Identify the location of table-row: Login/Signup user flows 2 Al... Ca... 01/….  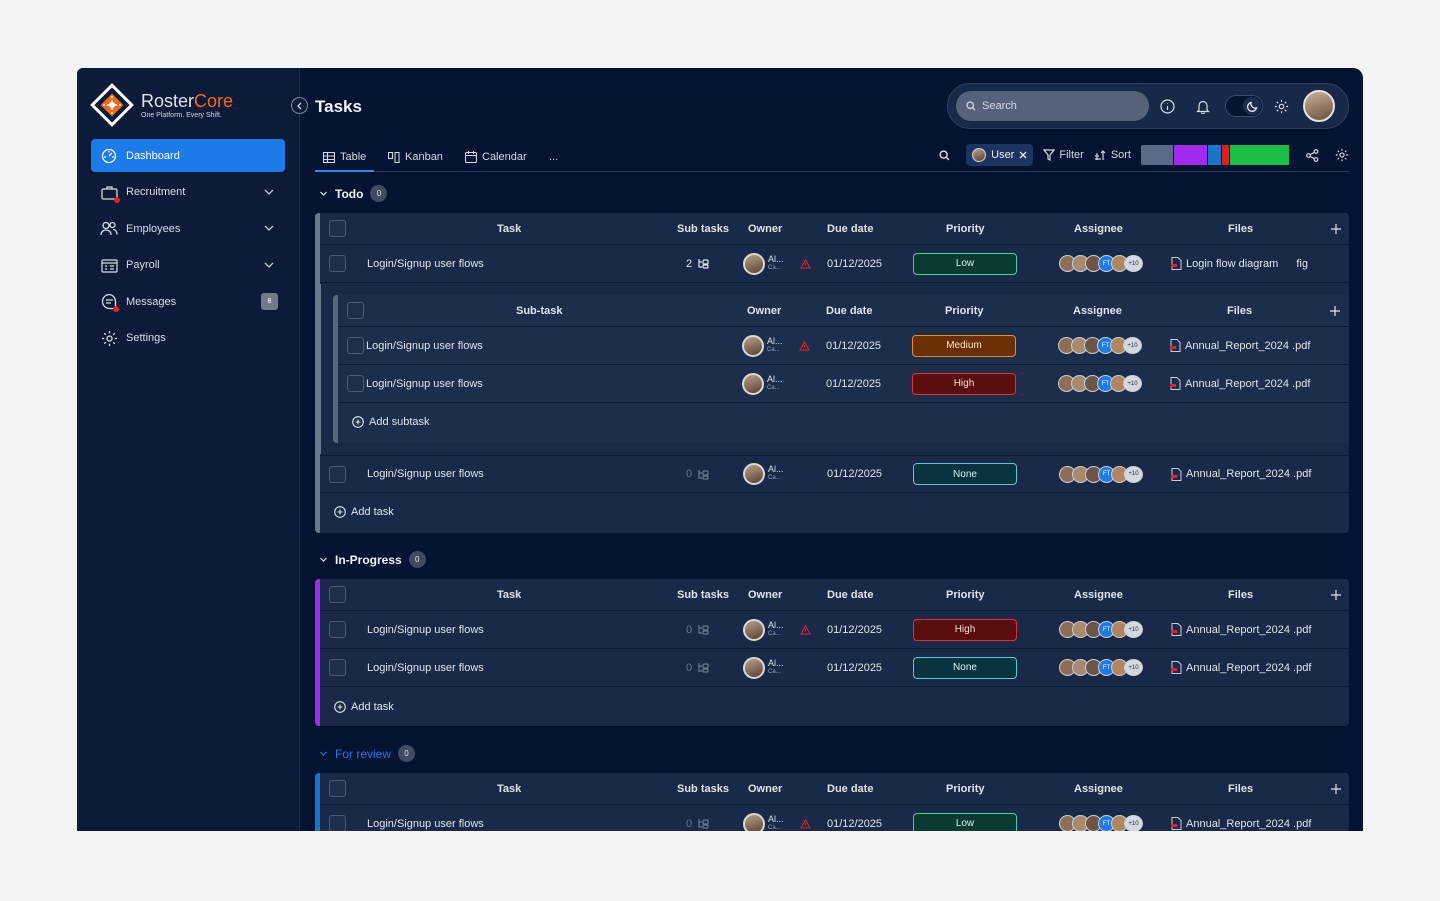
(834, 264).